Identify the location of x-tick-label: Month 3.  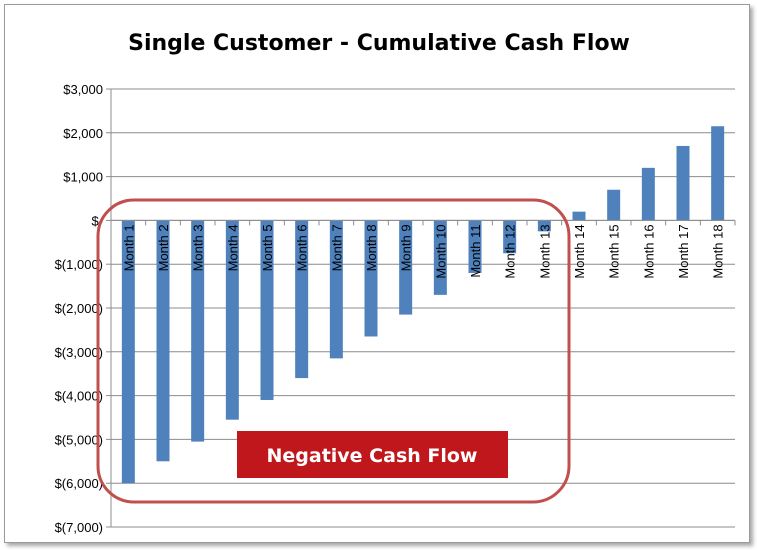
(198, 247).